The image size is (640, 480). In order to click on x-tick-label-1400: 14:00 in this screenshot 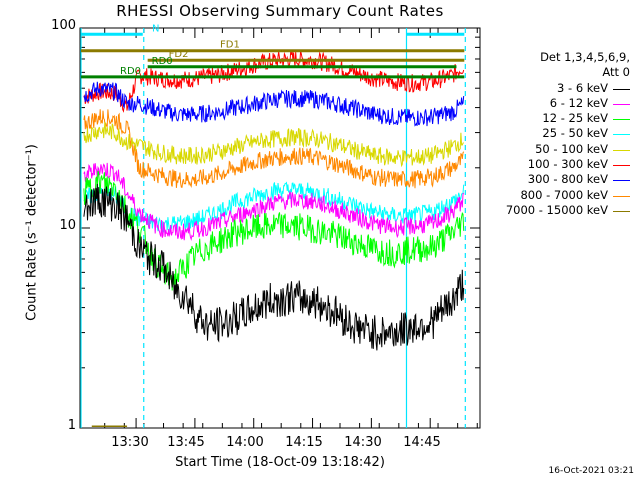, I will do `click(245, 442)`.